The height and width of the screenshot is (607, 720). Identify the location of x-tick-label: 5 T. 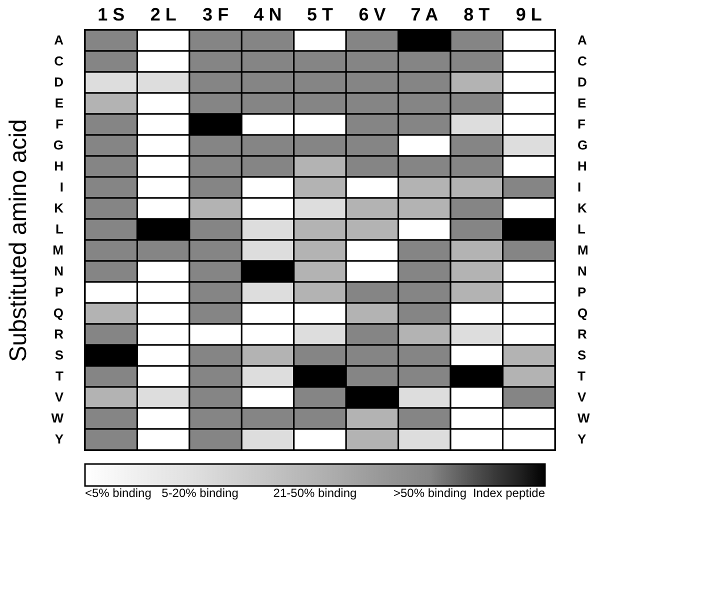
(320, 14).